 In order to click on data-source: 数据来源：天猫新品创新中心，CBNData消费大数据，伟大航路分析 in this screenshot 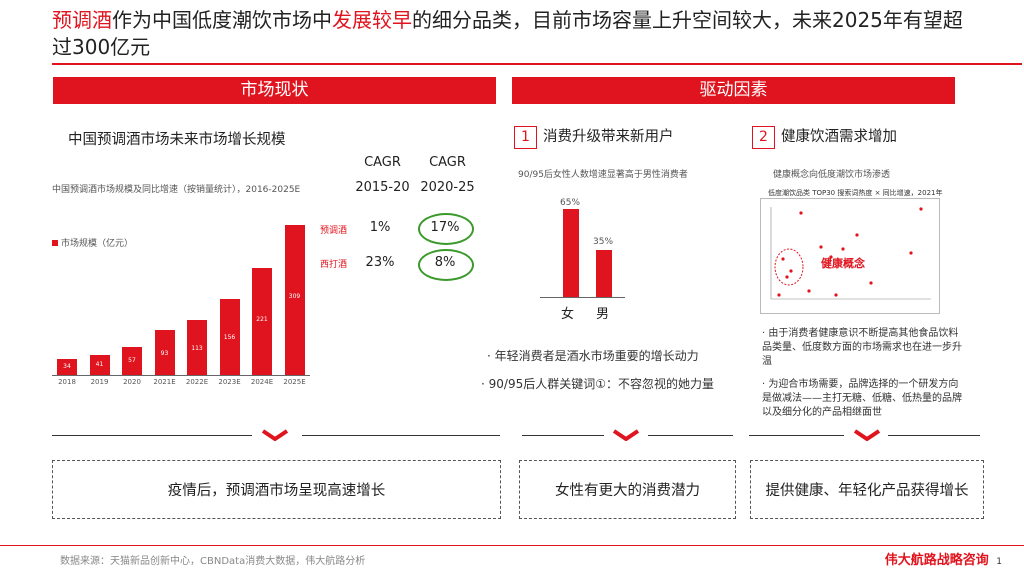, I will do `click(213, 561)`.